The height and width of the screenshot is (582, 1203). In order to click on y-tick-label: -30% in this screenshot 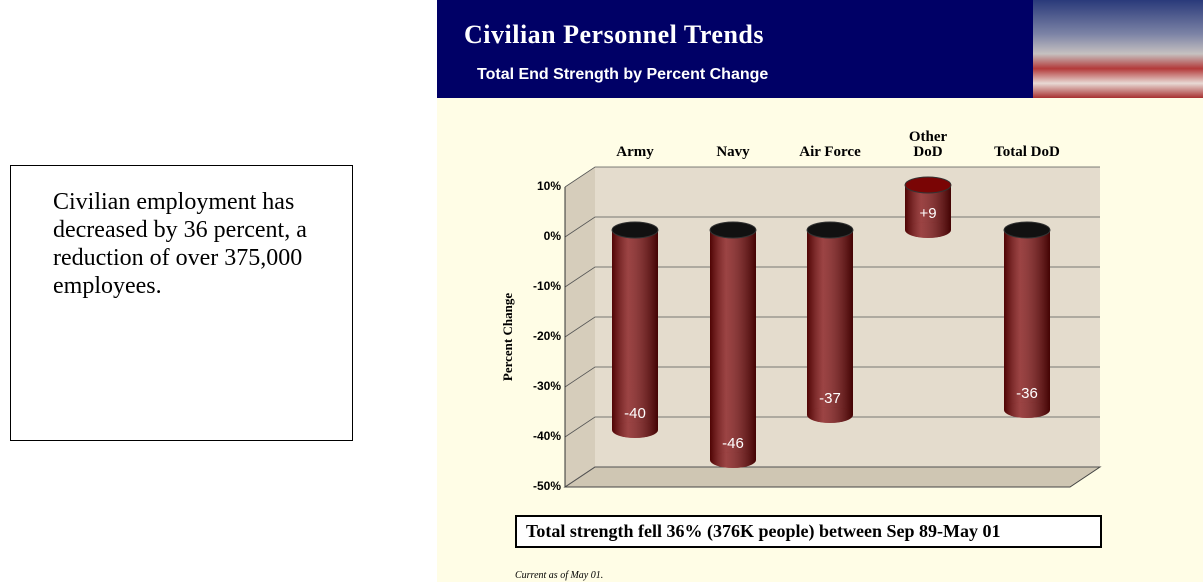, I will do `click(547, 386)`.